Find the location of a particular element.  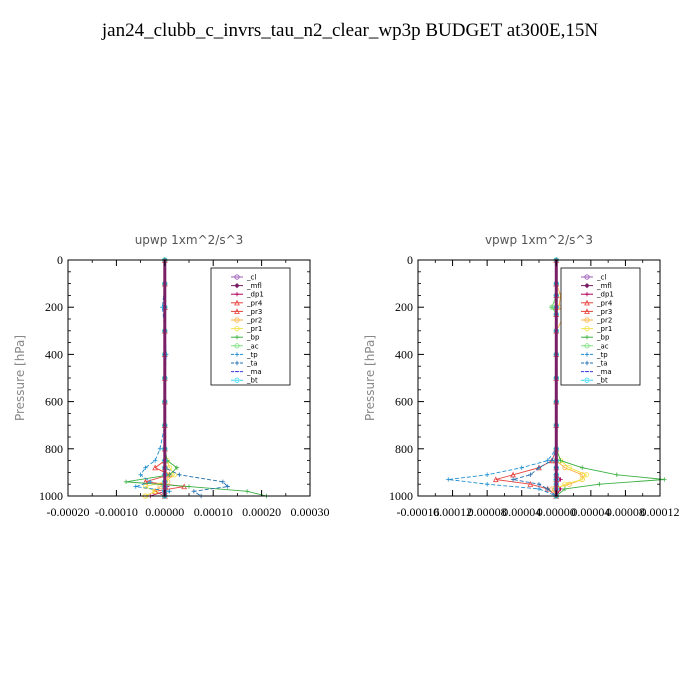

legend-label: _bt is located at coordinates (252, 381).